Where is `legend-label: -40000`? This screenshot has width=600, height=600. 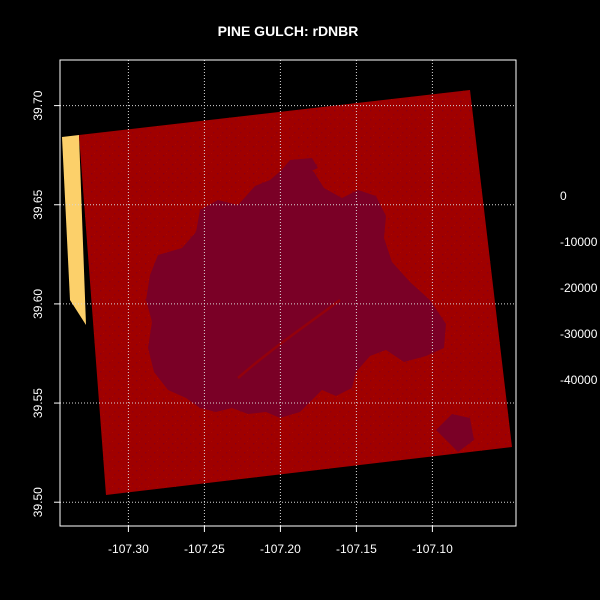
legend-label: -40000 is located at coordinates (579, 380).